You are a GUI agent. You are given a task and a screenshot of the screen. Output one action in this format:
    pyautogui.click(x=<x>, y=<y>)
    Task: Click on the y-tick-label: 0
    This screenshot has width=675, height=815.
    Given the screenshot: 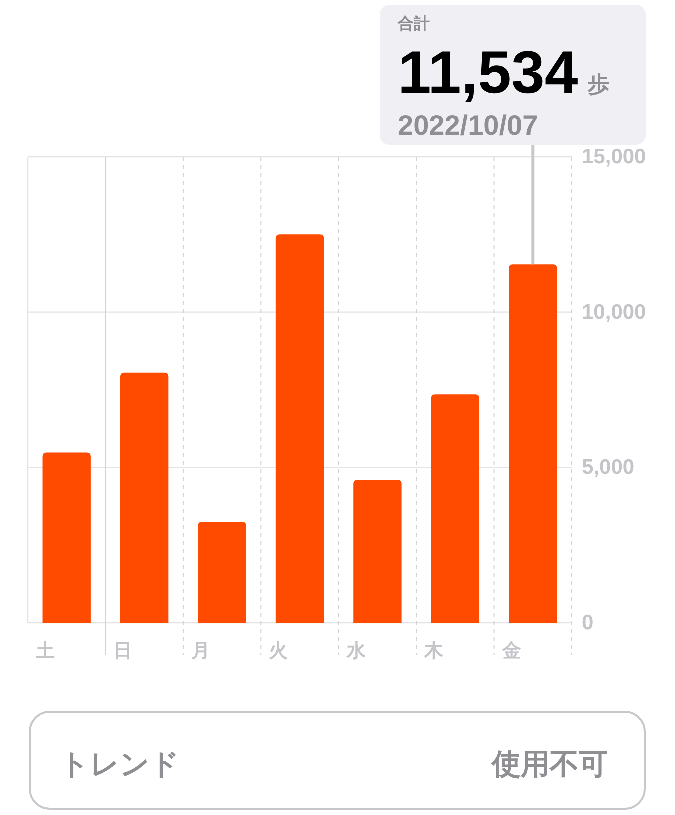 What is the action you would take?
    pyautogui.click(x=588, y=623)
    